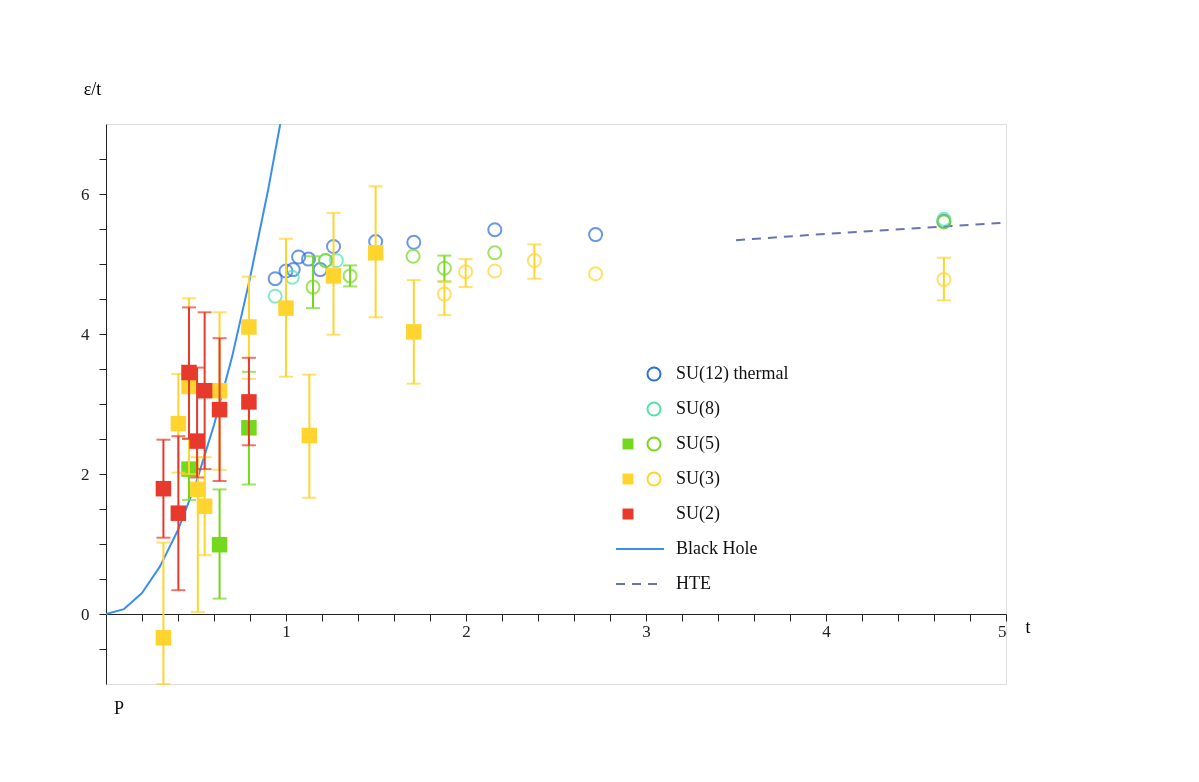 The height and width of the screenshot is (782, 1199). Describe the element at coordinates (85, 474) in the screenshot. I see `y-tick-label: 2` at that location.